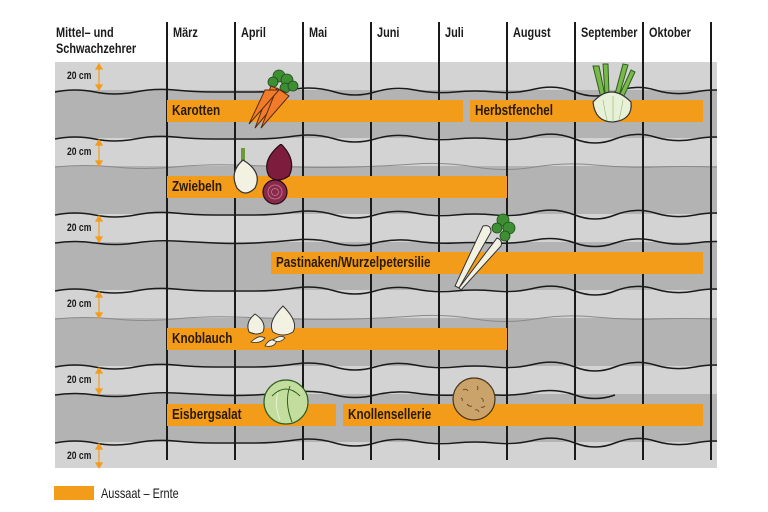 The image size is (768, 512). What do you see at coordinates (253, 32) in the screenshot?
I see `month-label-april: April` at bounding box center [253, 32].